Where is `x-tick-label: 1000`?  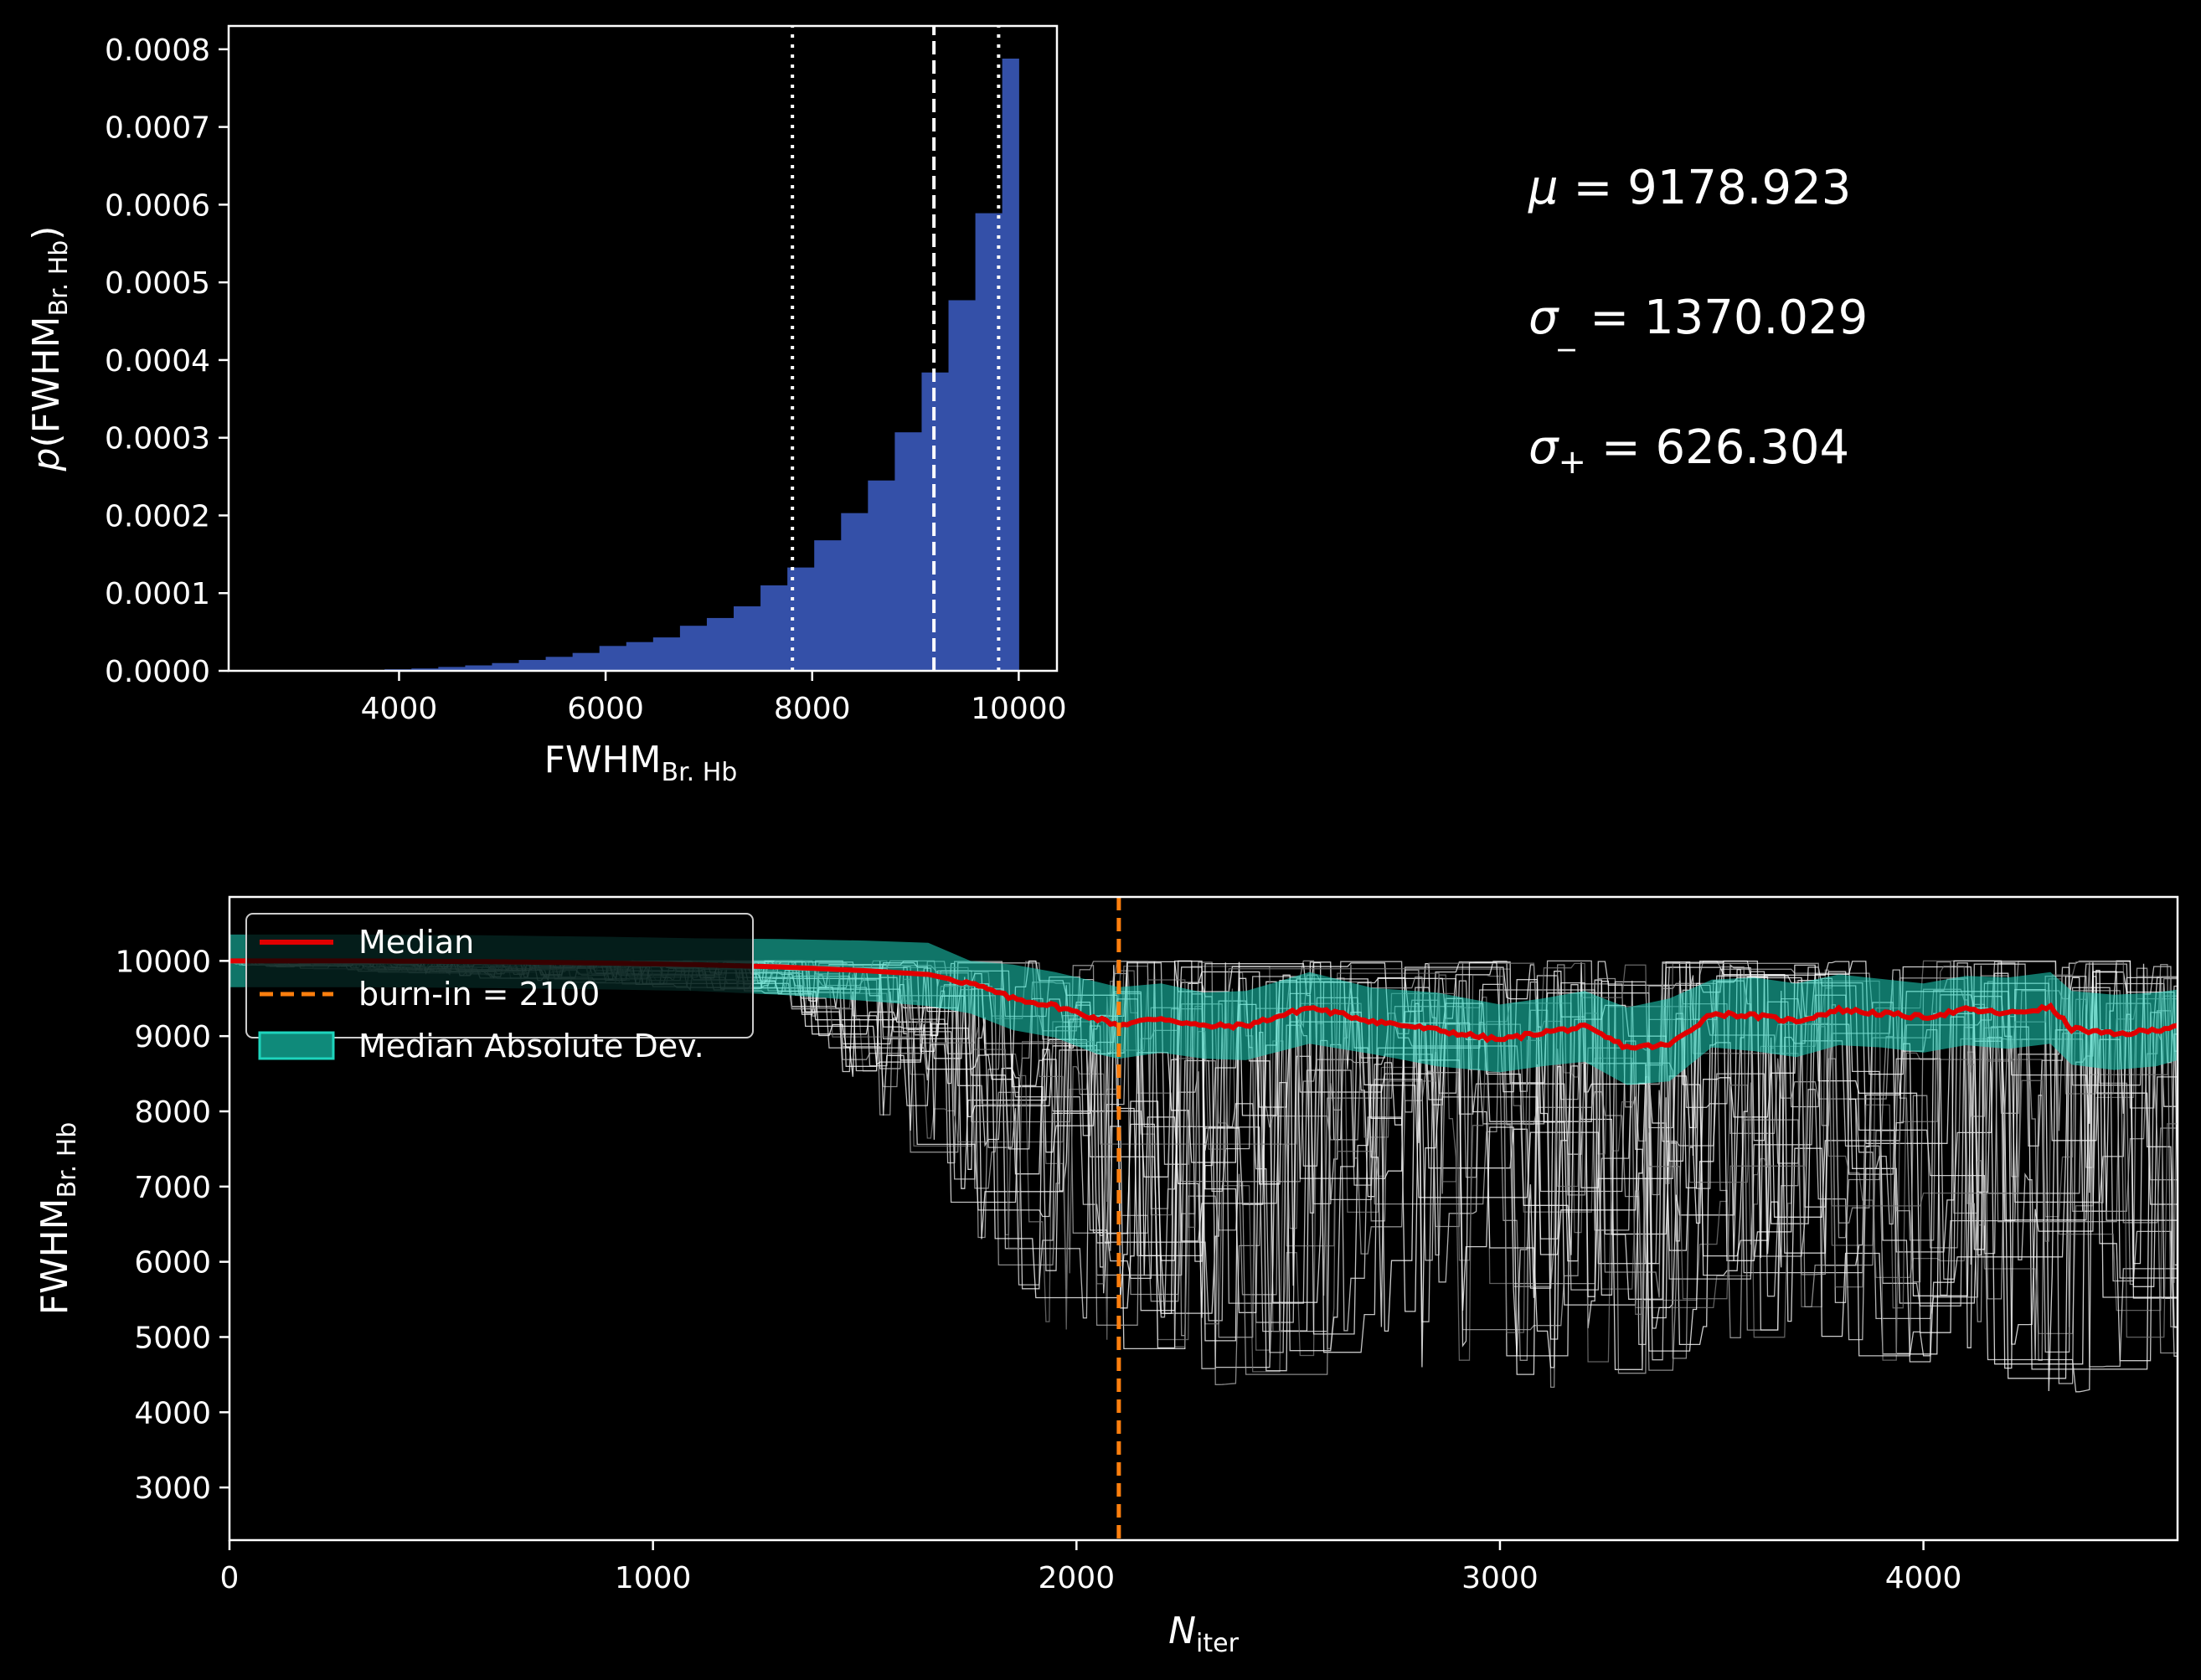 x-tick-label: 1000 is located at coordinates (653, 1578).